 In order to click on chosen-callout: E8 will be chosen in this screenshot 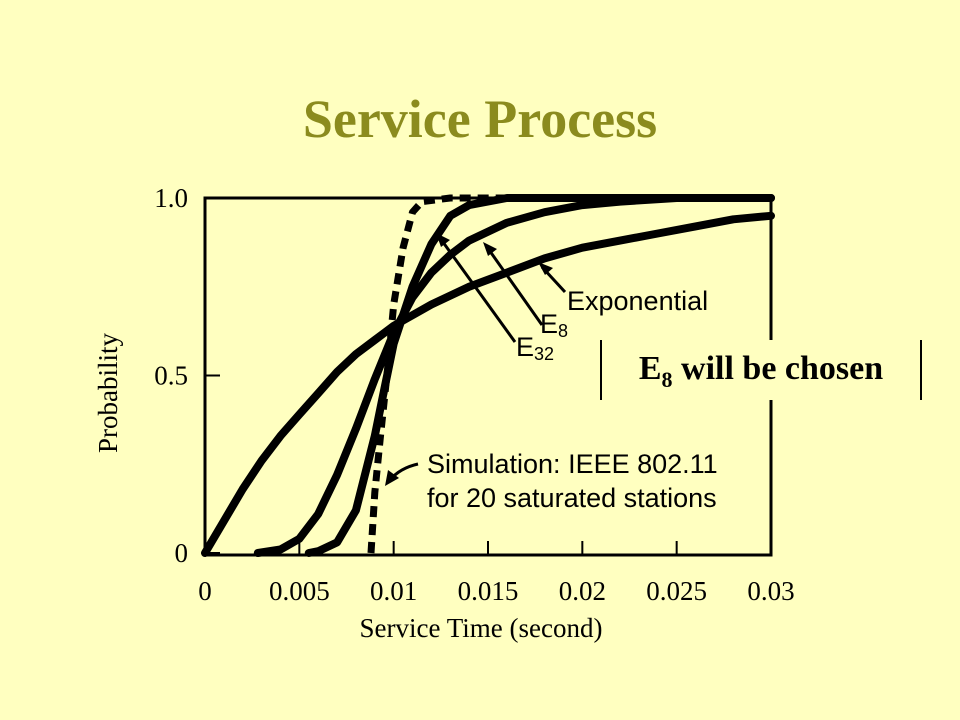, I will do `click(761, 370)`.